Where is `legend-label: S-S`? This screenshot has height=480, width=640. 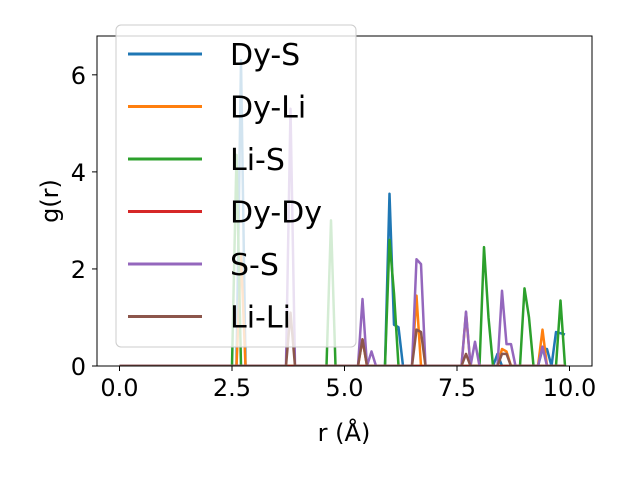
legend-label: S-S is located at coordinates (254, 265).